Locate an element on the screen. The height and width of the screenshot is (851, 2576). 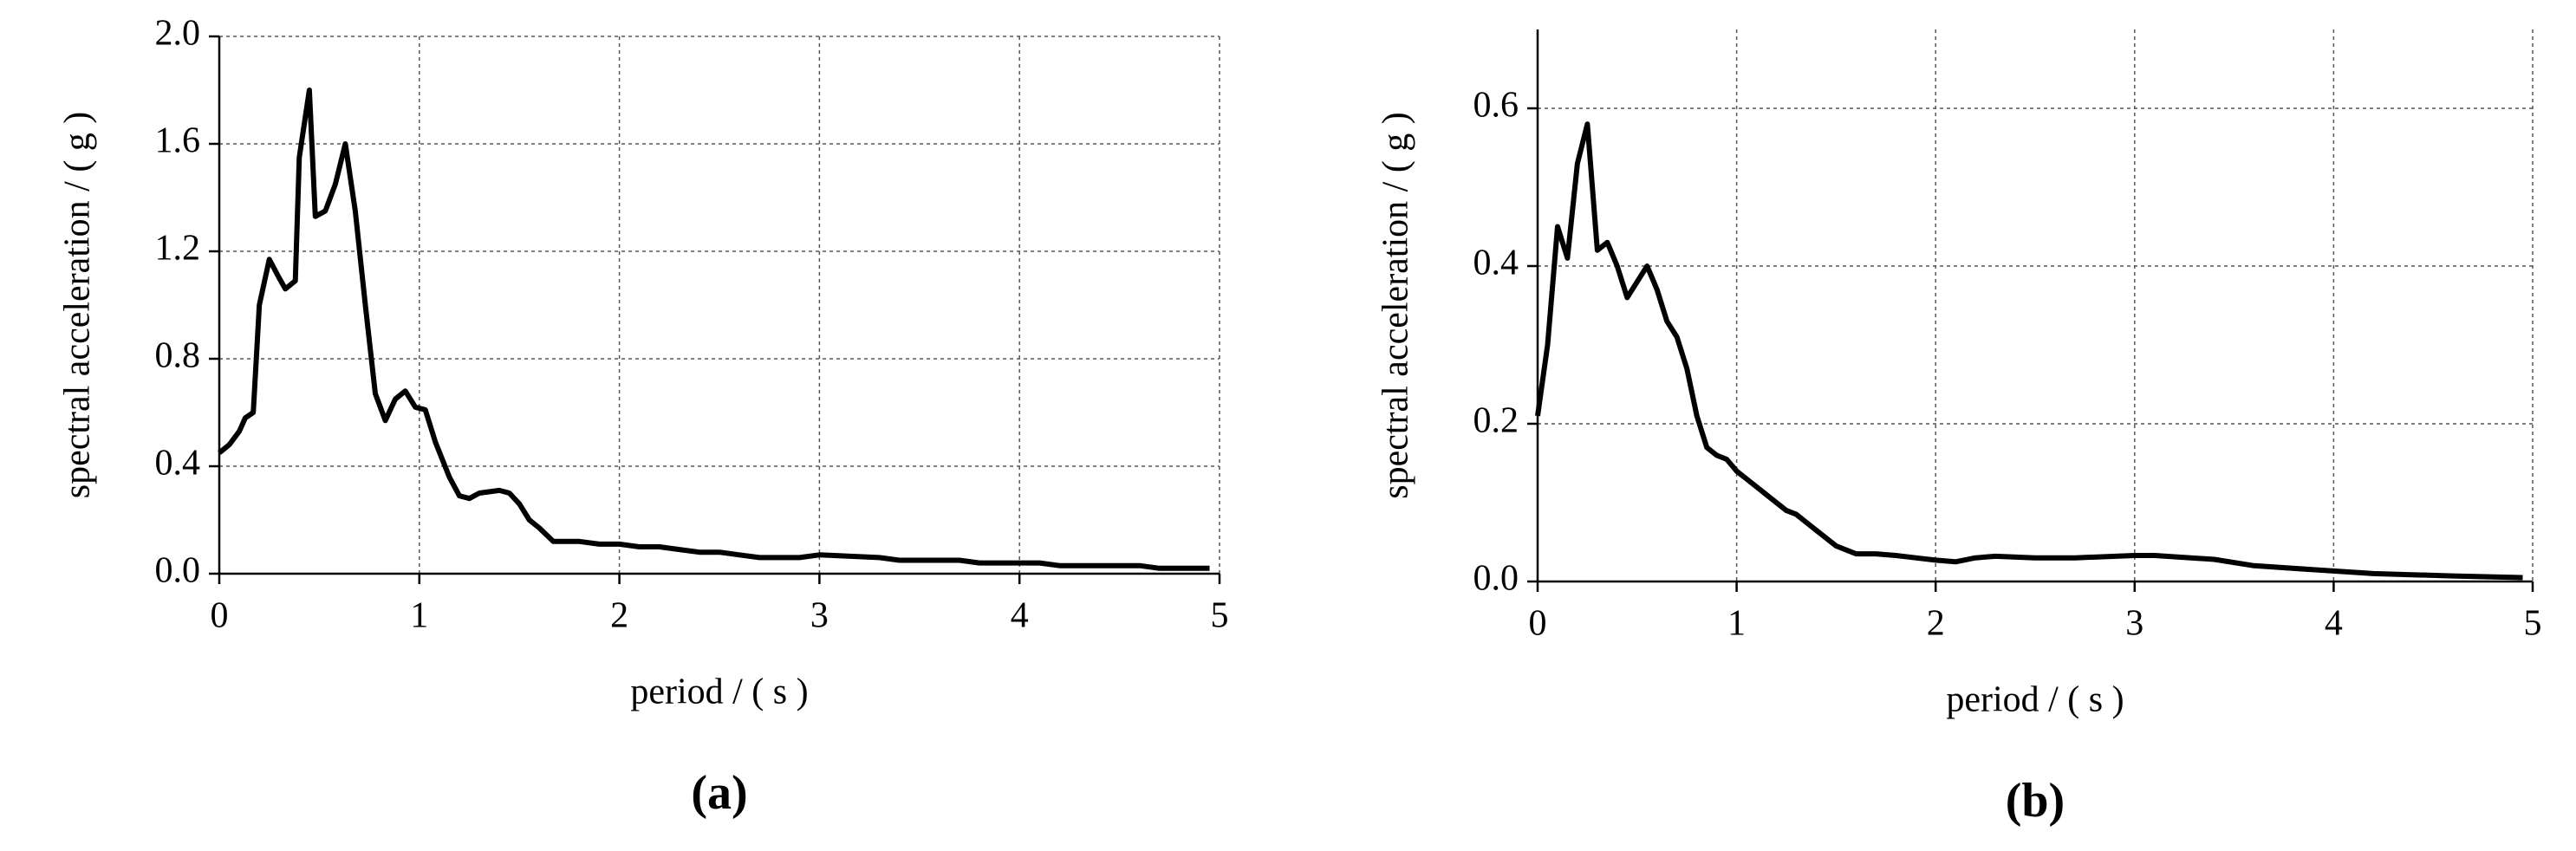
y-tick-label: 0.2 is located at coordinates (1496, 421).